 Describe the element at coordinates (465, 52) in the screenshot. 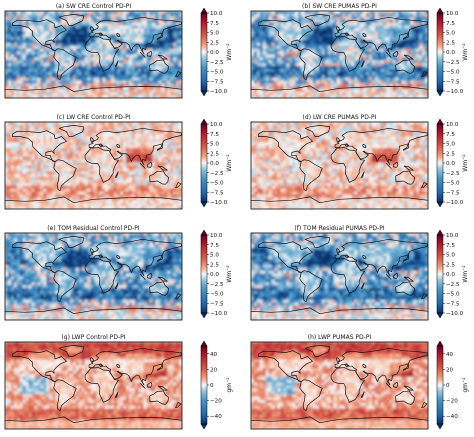

I see `colorbar-unit-label: Wm⁻²` at that location.